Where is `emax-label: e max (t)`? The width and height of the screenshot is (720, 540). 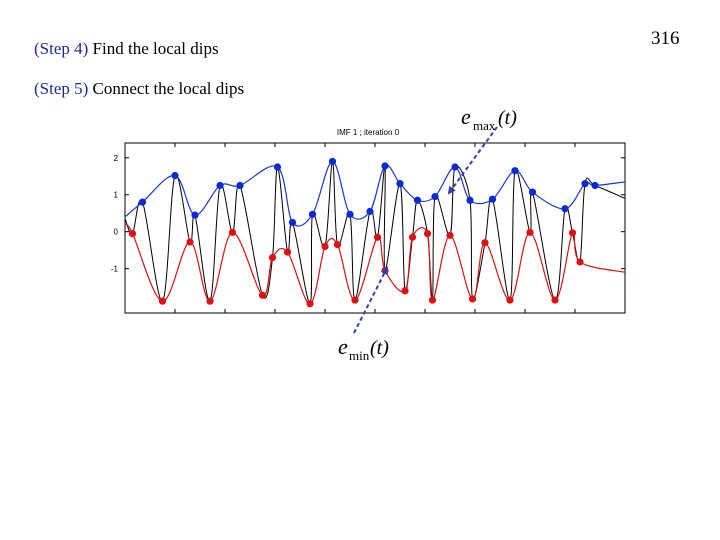
emax-label: e max (t) is located at coordinates (489, 118).